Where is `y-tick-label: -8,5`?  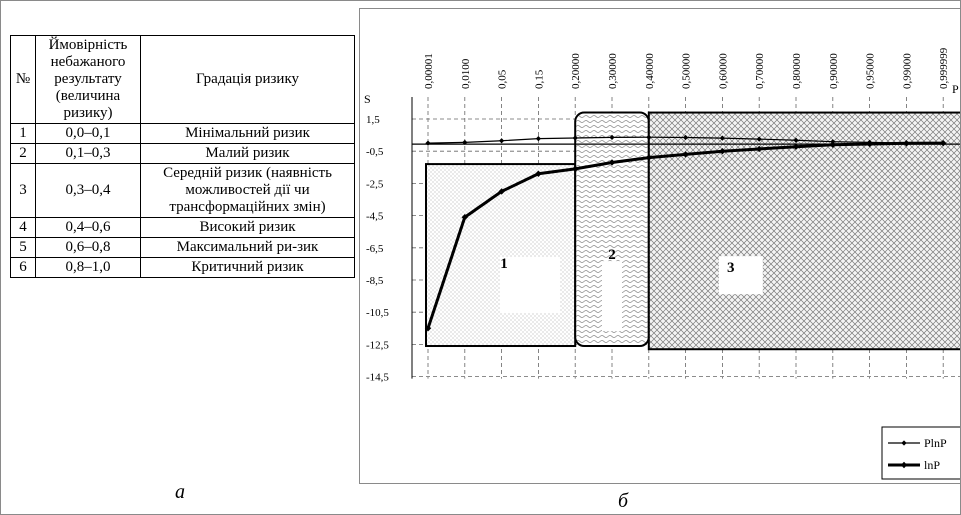
y-tick-label: -8,5 is located at coordinates (375, 281).